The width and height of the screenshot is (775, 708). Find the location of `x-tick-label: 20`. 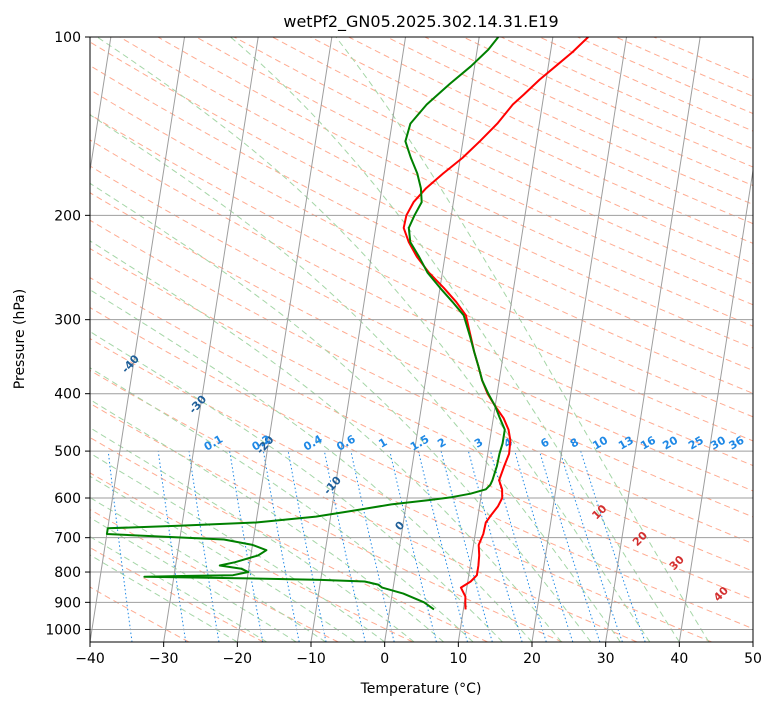

x-tick-label: 20 is located at coordinates (532, 659).